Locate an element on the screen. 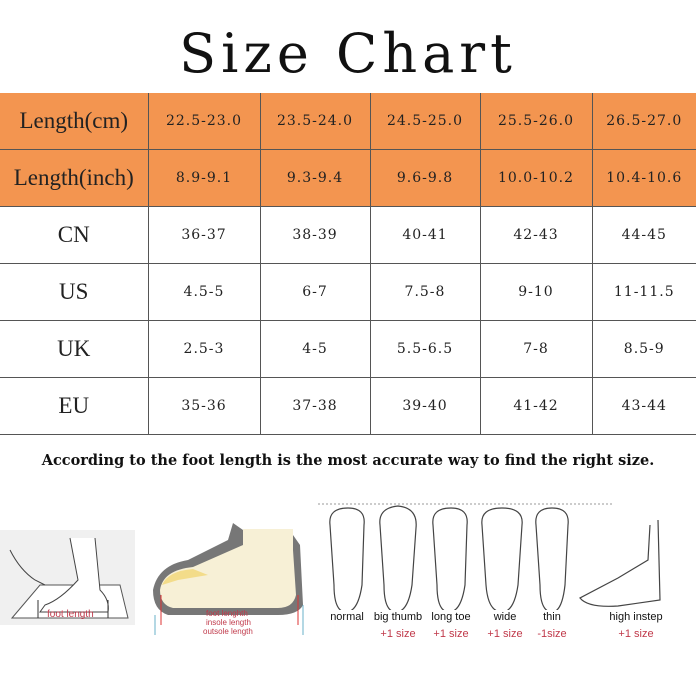  table-cell: 35-36 is located at coordinates (204, 406).